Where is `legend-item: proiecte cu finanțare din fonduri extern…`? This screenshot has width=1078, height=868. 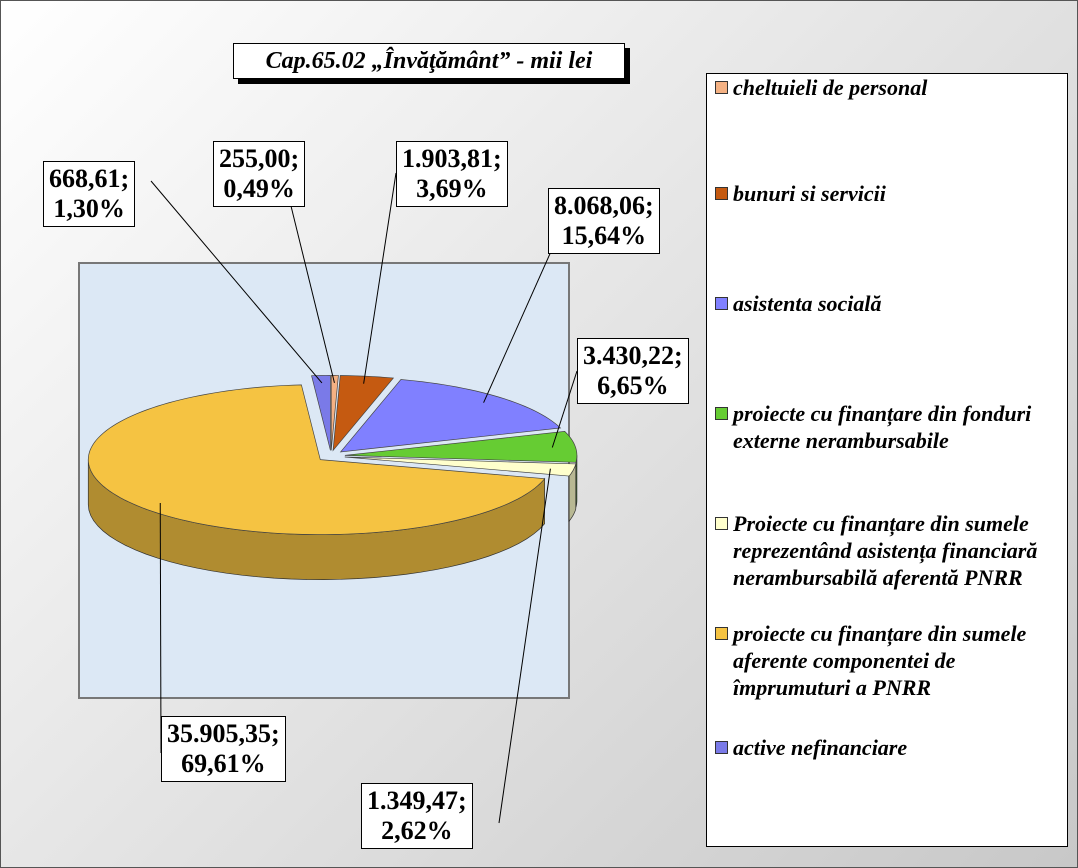 legend-item: proiecte cu finanțare din fonduri extern… is located at coordinates (896, 427).